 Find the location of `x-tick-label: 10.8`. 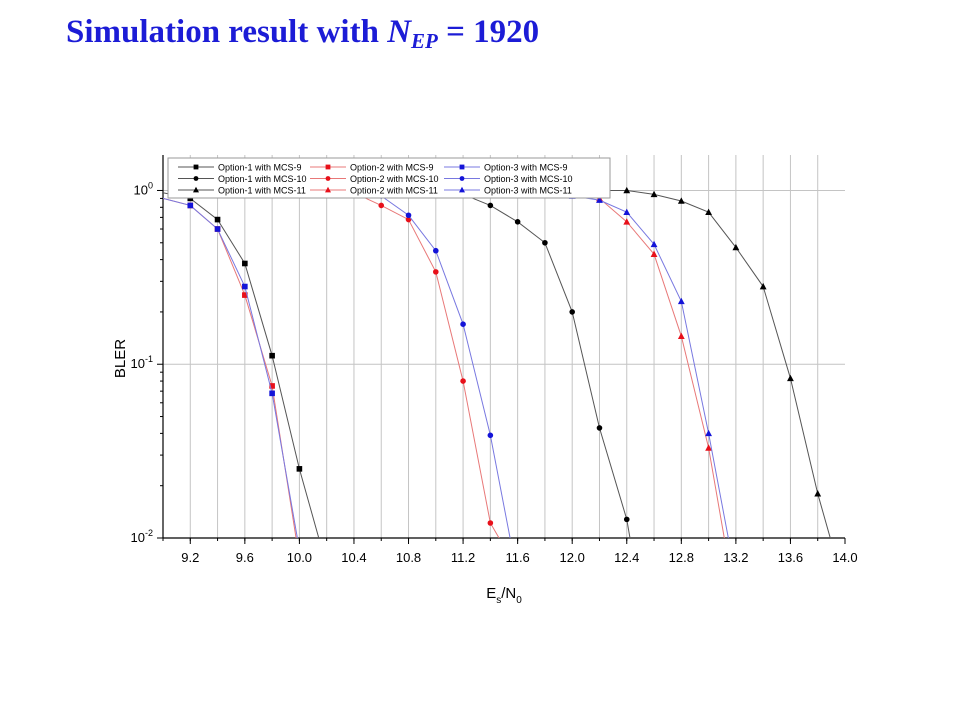

x-tick-label: 10.8 is located at coordinates (408, 557).